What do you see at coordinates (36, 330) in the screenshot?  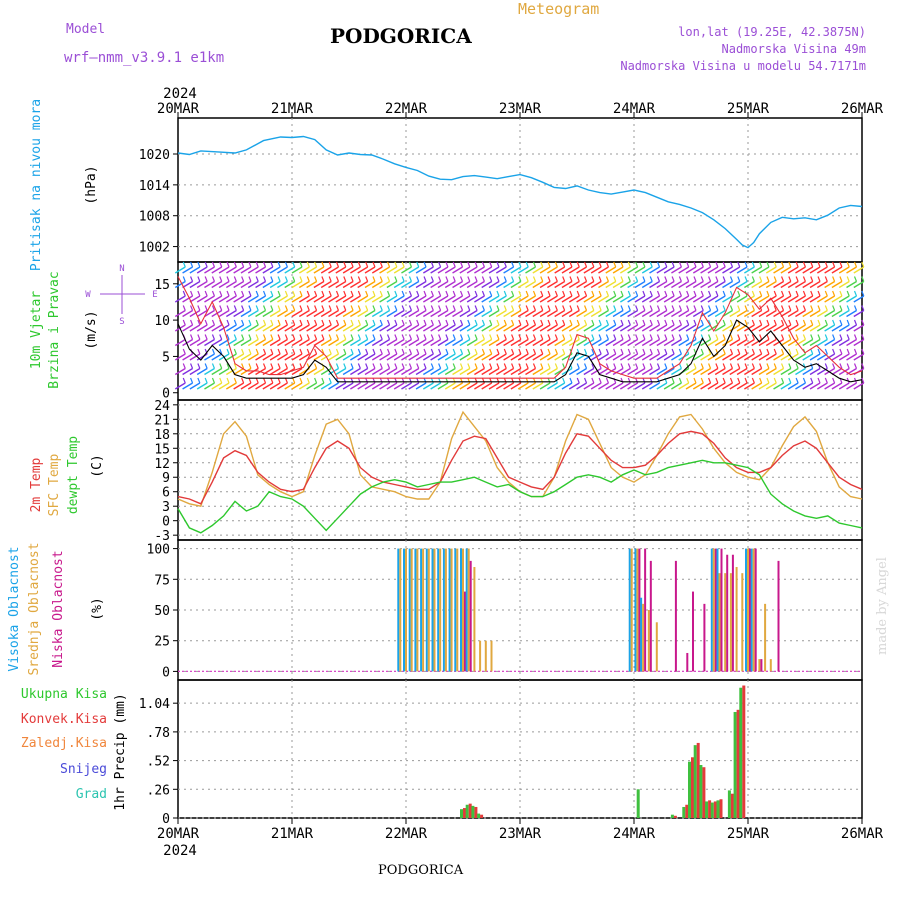 I see `wind-side-label-1: 10m Vjetar` at bounding box center [36, 330].